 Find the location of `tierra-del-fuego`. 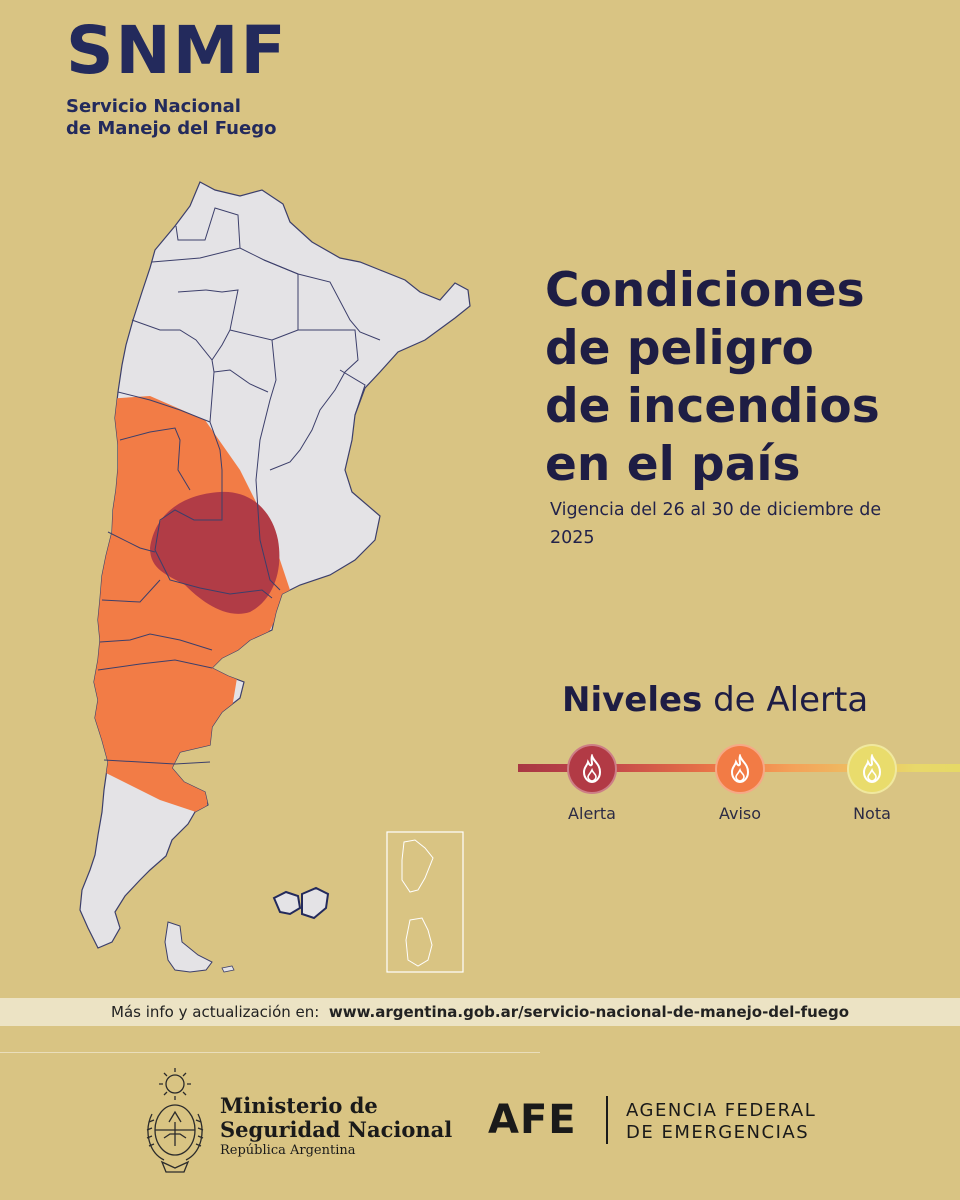

tierra-del-fuego is located at coordinates (188, 947).